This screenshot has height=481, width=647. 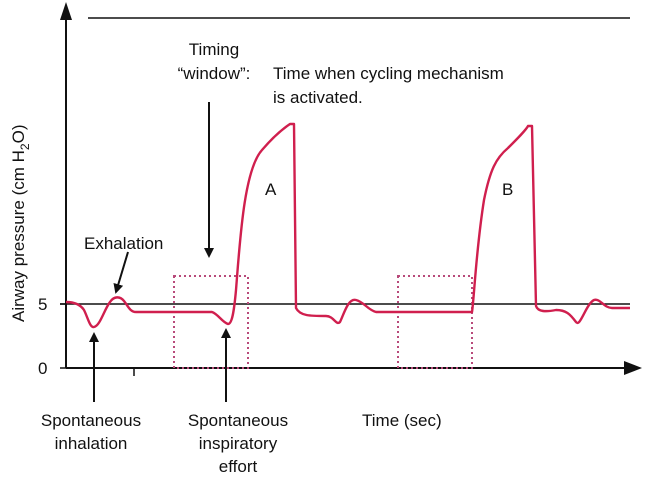 What do you see at coordinates (20, 224) in the screenshot?
I see `y-axis-label: Airway pressure (cm H2O)` at bounding box center [20, 224].